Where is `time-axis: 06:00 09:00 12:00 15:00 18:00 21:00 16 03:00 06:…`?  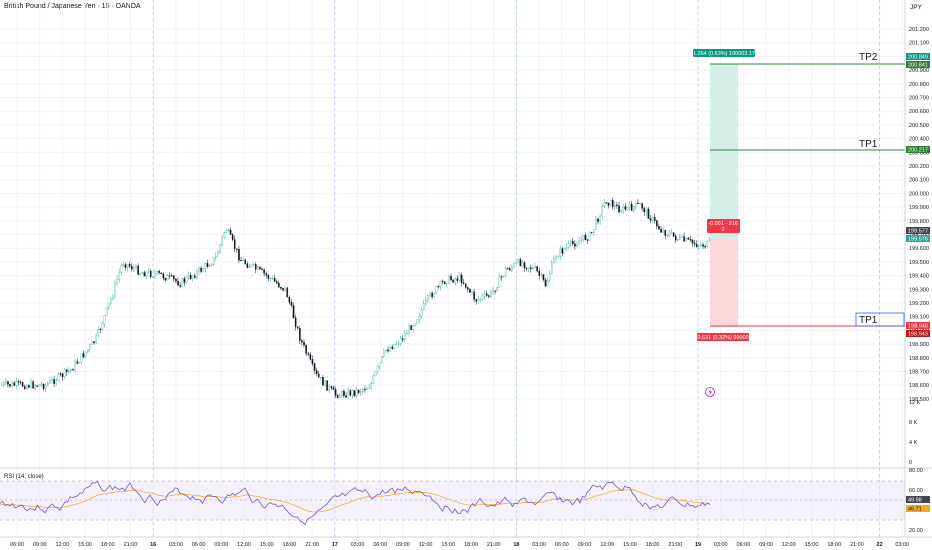
time-axis: 06:00 09:00 12:00 15:00 18:00 21:00 16 03:00 06:… is located at coordinates (459, 545).